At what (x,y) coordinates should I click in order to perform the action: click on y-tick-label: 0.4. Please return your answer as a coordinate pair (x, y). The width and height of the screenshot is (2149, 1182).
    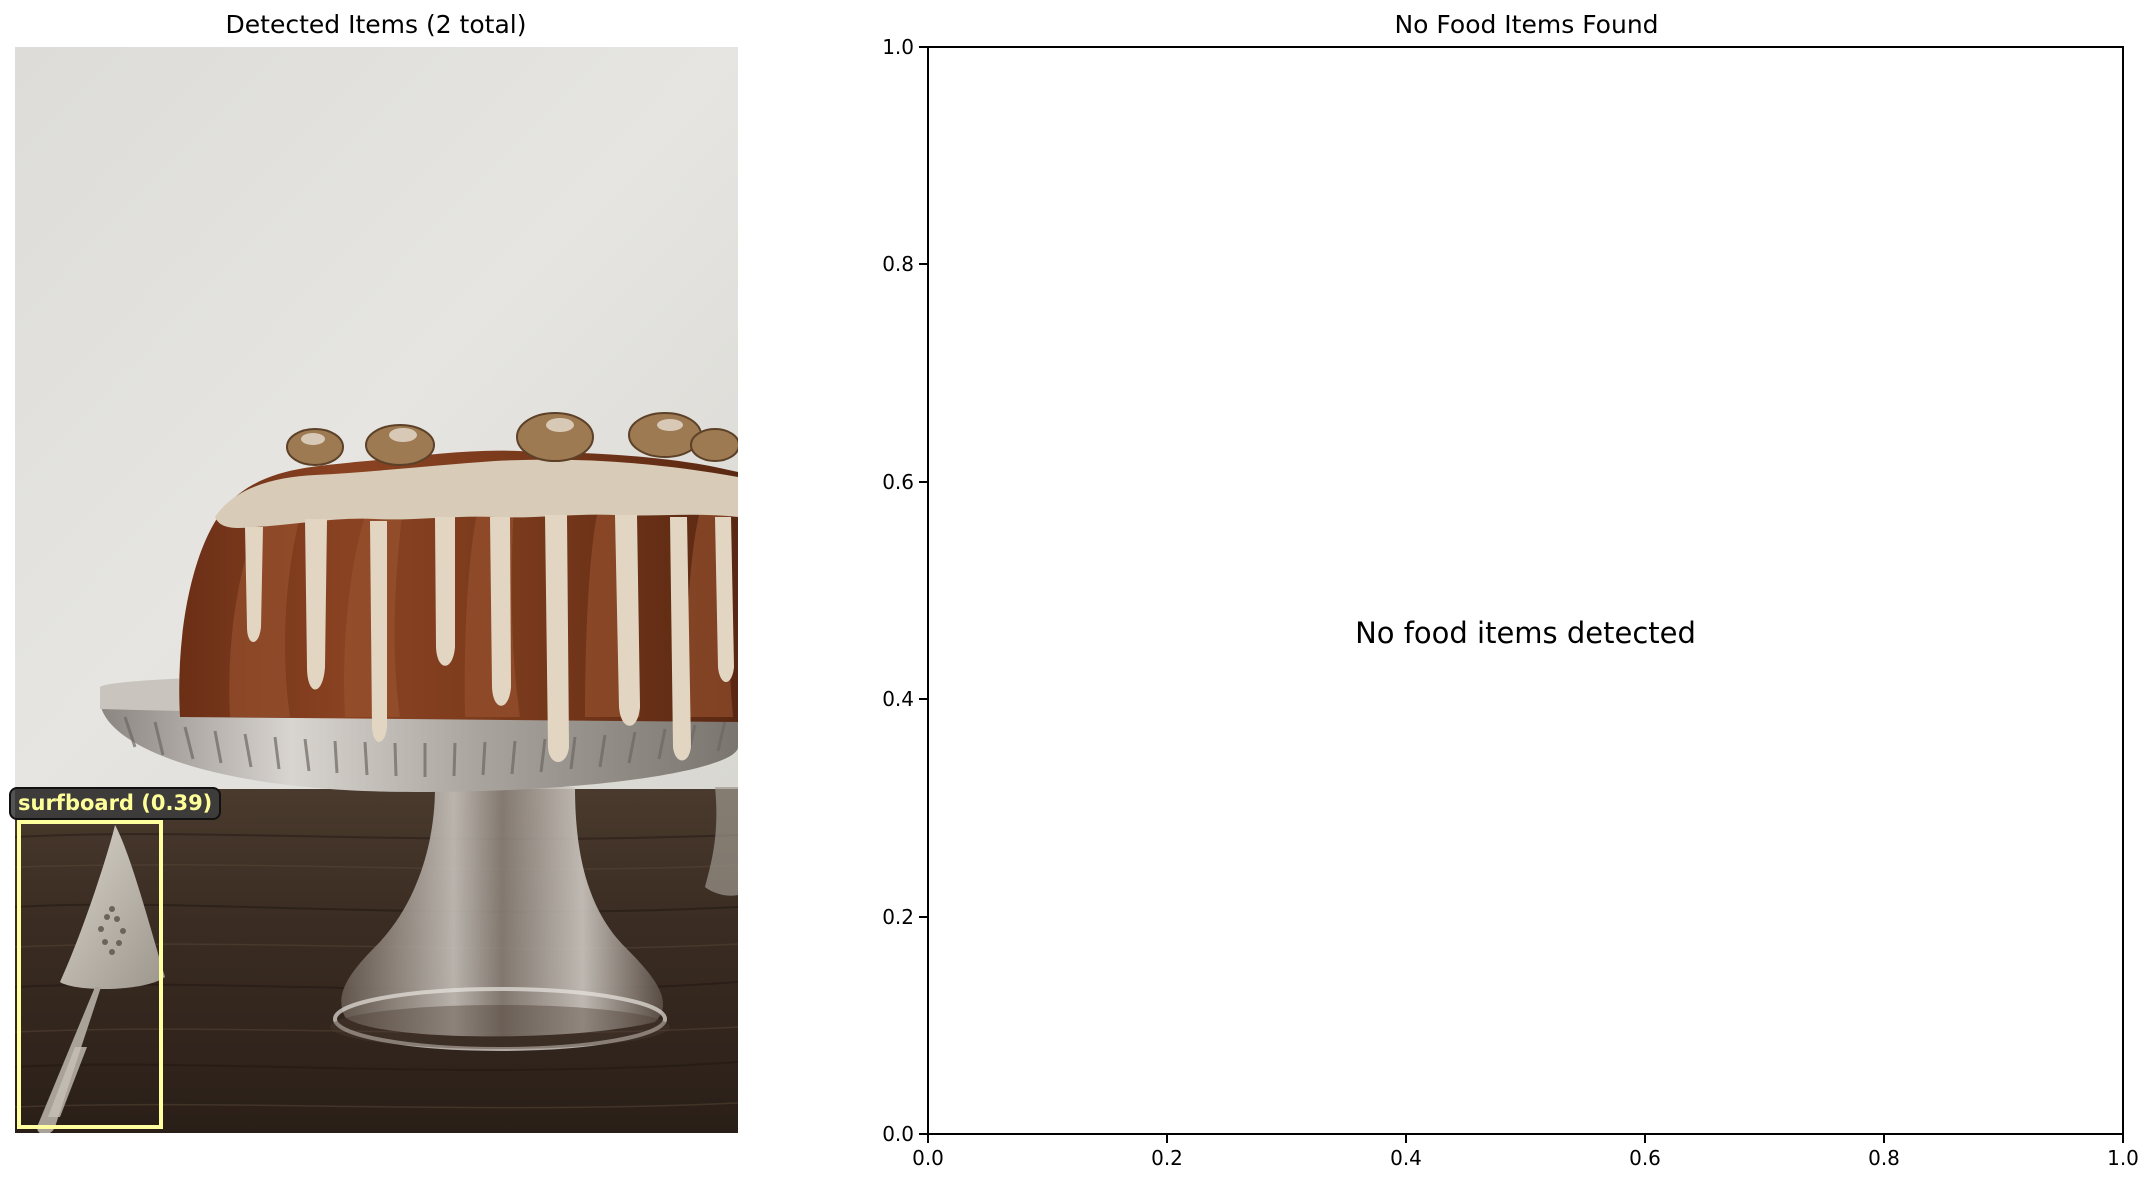
    Looking at the image, I should click on (898, 699).